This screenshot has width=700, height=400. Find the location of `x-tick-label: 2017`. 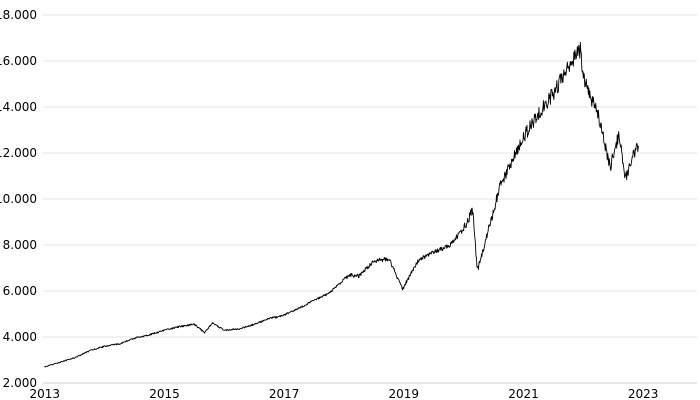

x-tick-label: 2017 is located at coordinates (284, 393).